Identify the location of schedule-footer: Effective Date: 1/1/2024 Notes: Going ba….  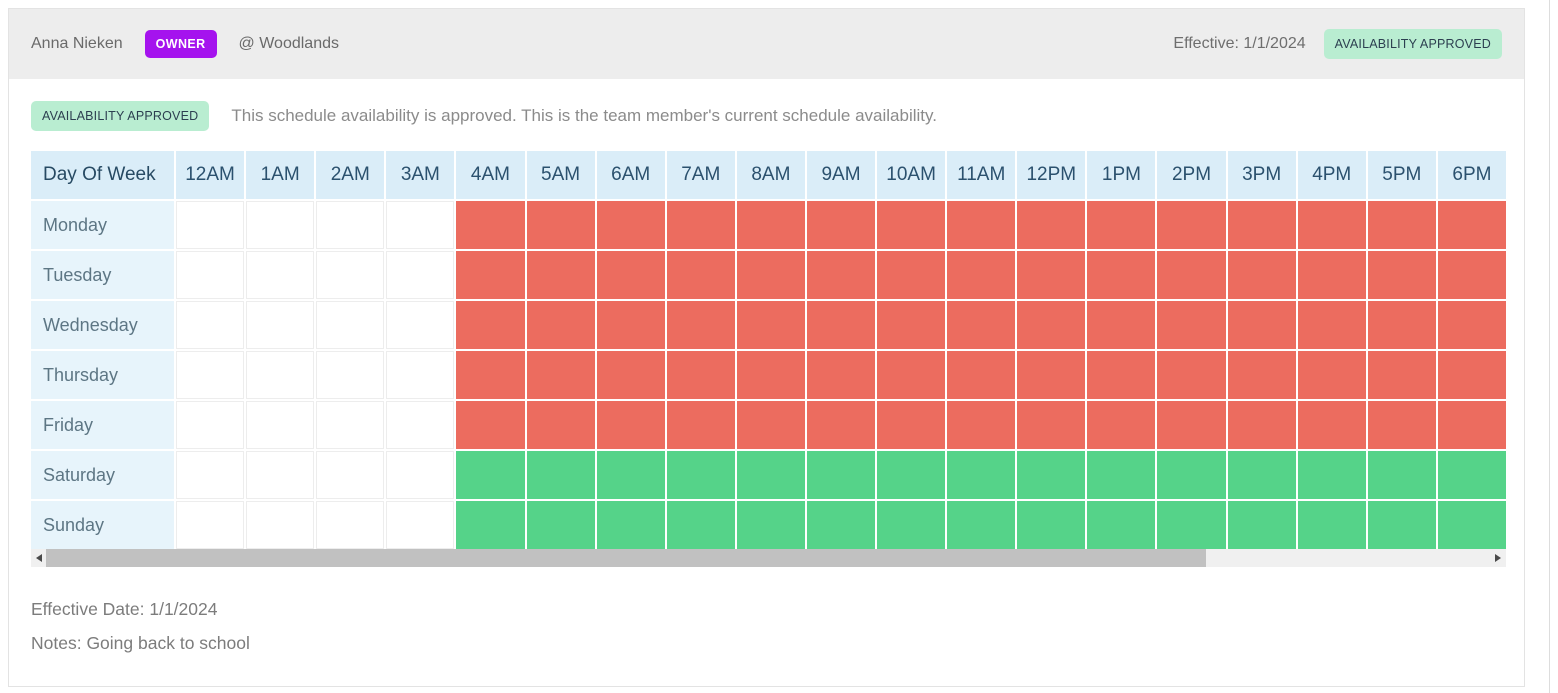
(766, 626).